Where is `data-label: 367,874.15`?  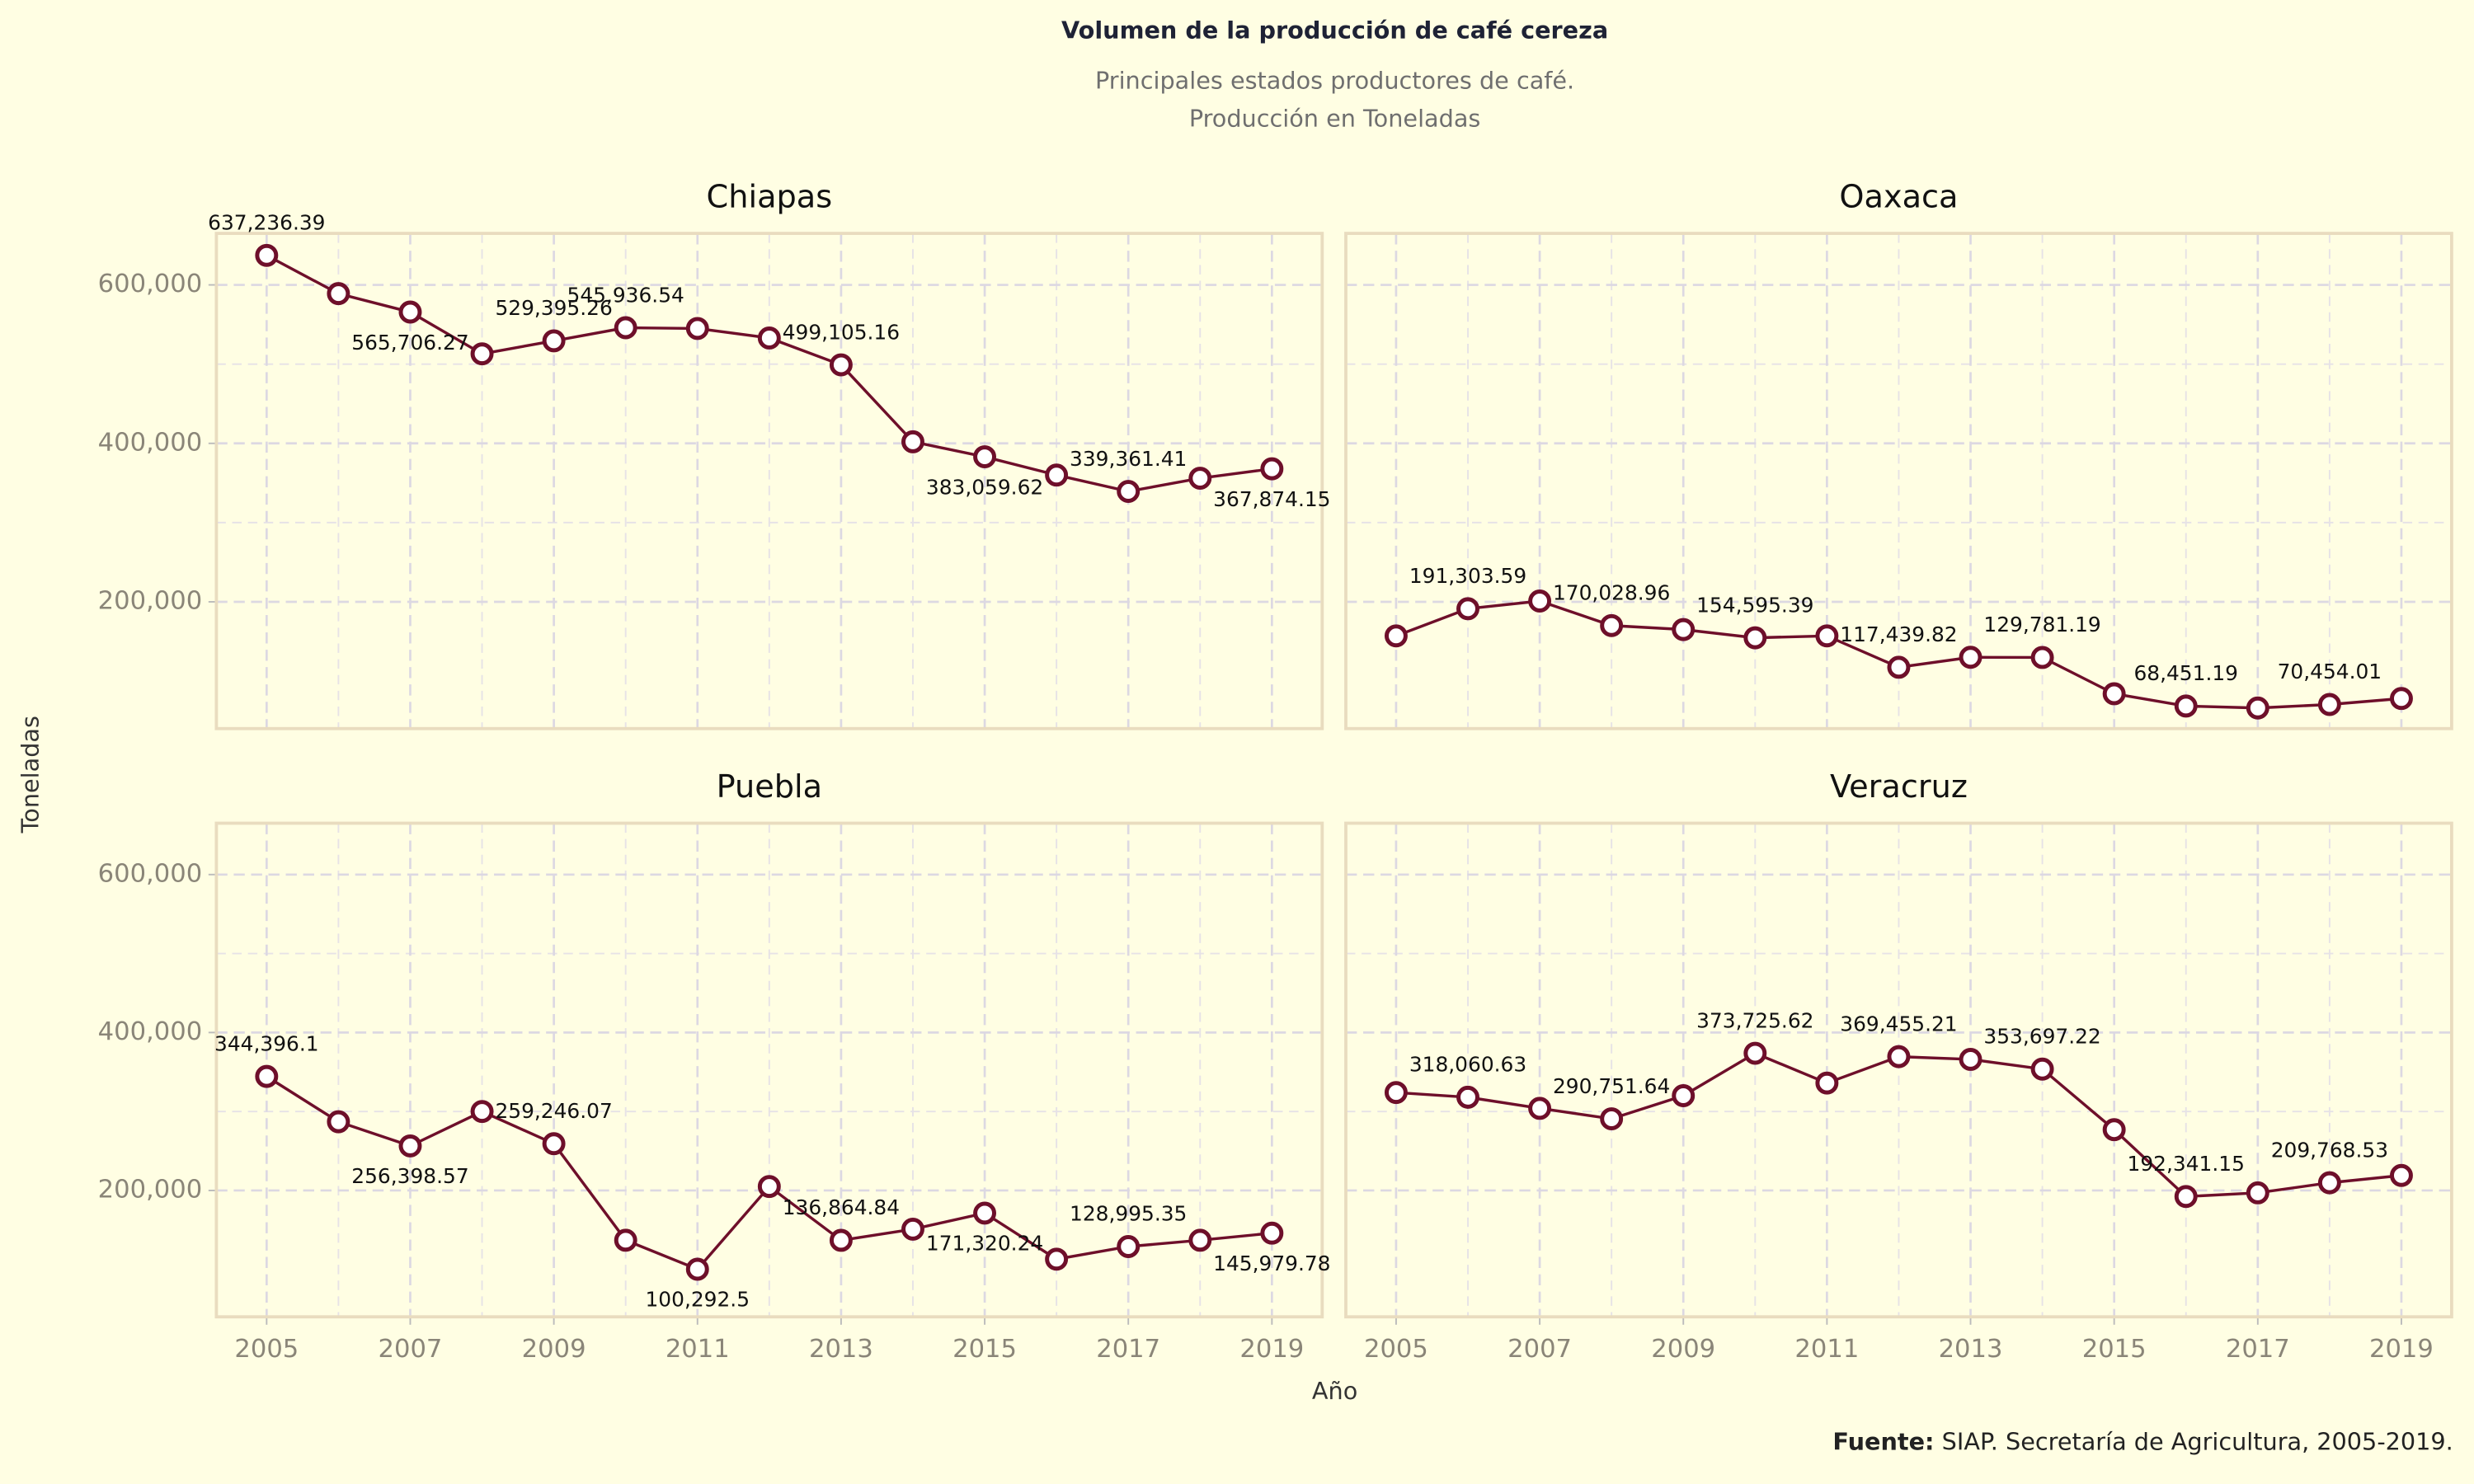
data-label: 367,874.15 is located at coordinates (1271, 499).